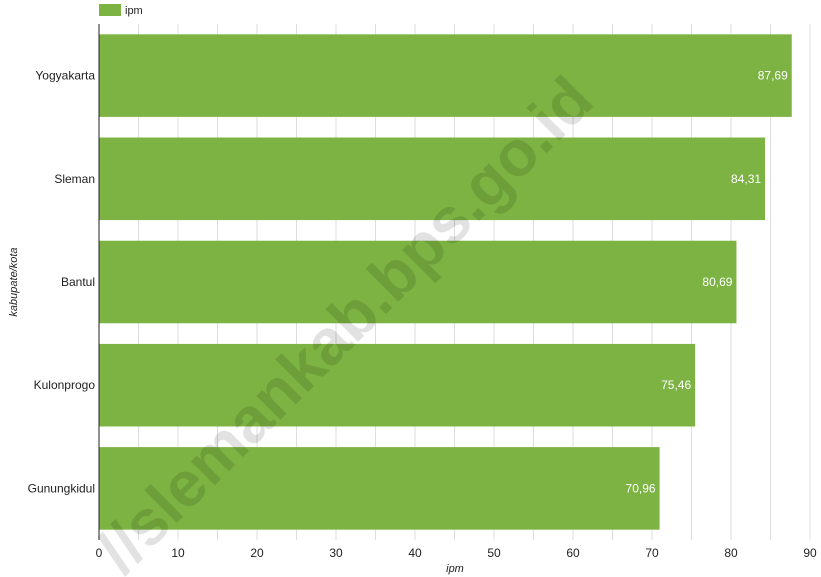  Describe the element at coordinates (455, 569) in the screenshot. I see `x-axis-title: ipm` at that location.